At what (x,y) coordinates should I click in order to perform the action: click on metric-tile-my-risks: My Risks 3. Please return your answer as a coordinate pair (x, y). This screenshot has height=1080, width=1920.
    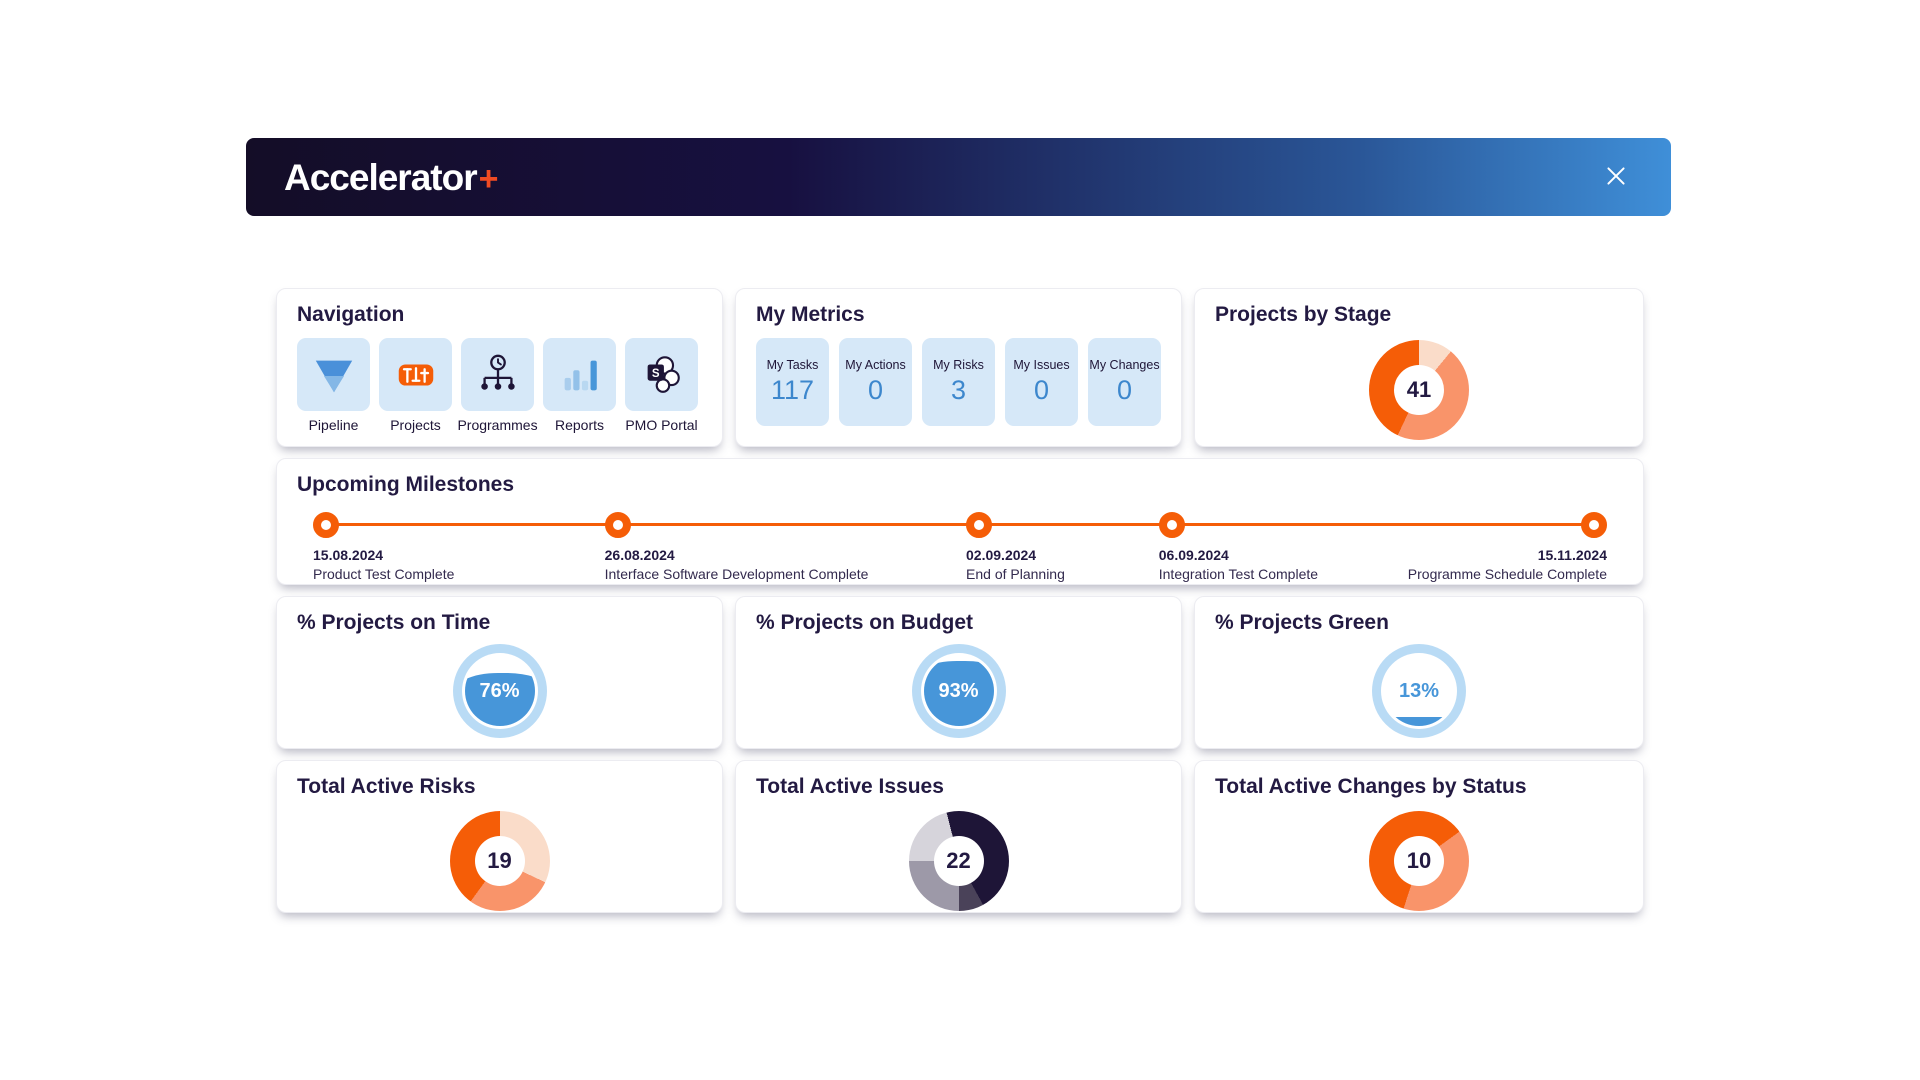
    Looking at the image, I should click on (958, 382).